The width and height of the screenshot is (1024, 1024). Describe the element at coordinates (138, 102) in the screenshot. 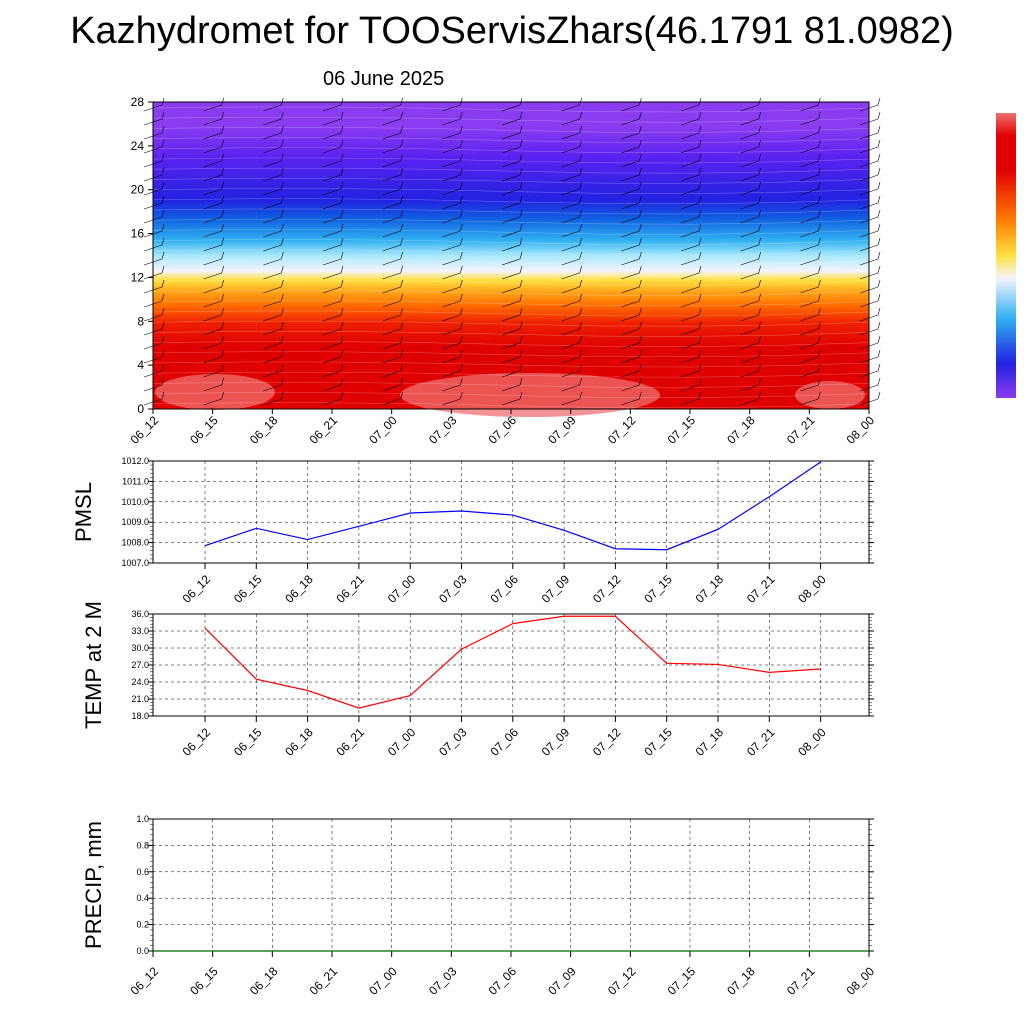

I see `heatmap-ytick-label: 28` at that location.